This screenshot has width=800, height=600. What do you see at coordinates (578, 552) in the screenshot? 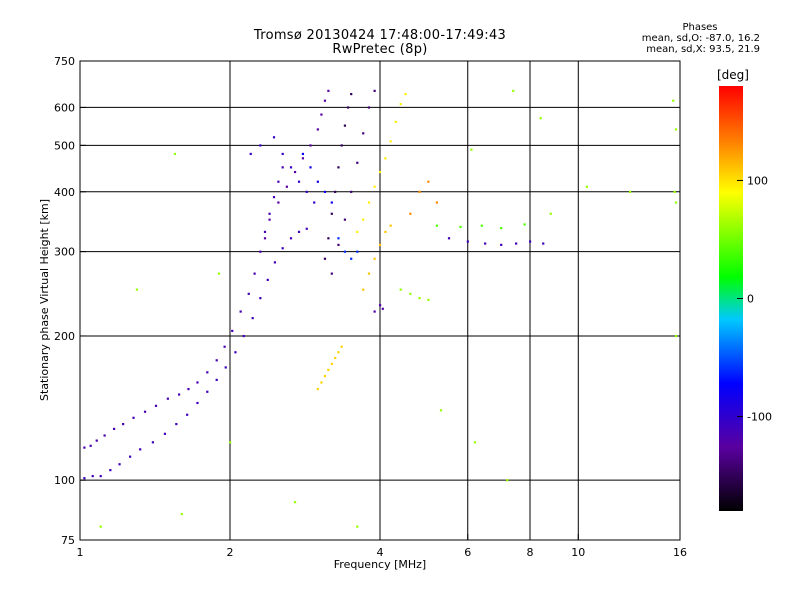
I see `x-tick-label: 10` at bounding box center [578, 552].